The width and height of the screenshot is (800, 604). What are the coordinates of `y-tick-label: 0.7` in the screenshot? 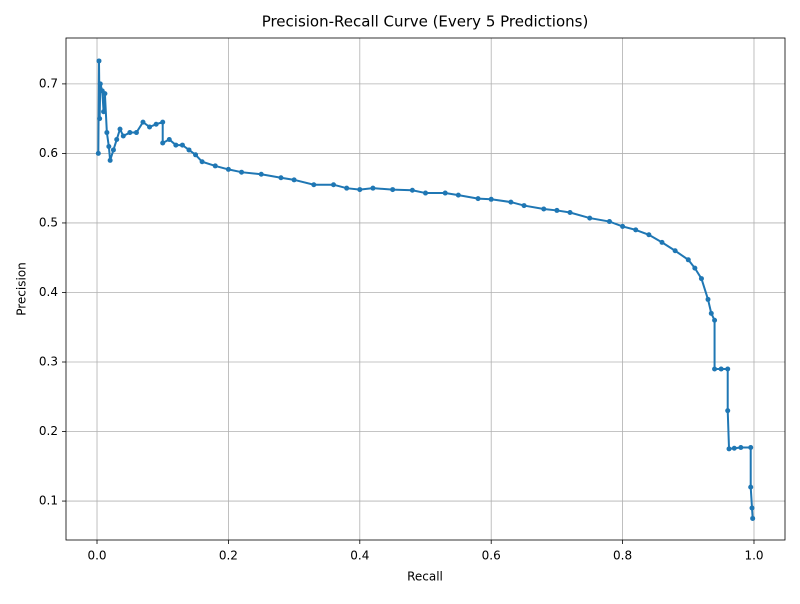 It's located at (48, 83).